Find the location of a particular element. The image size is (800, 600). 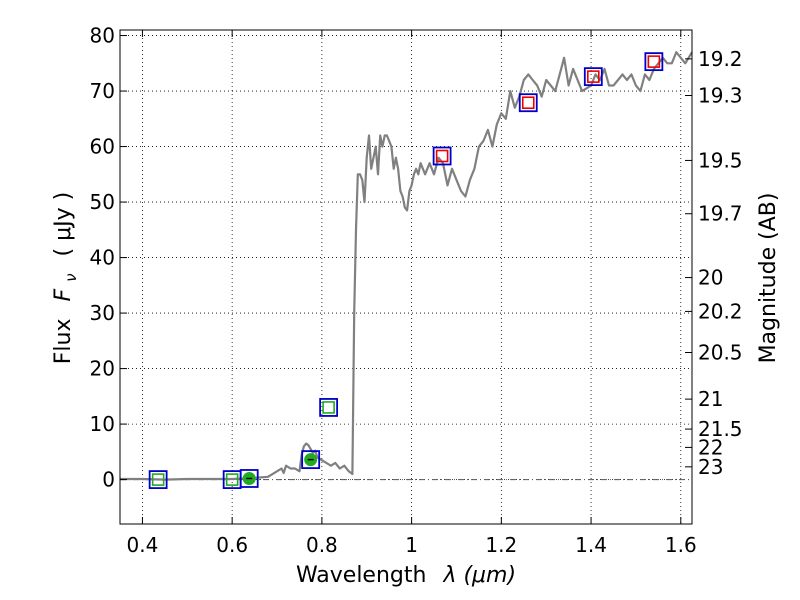

y-axis-label: Flux F ν ( μJy ) is located at coordinates (66, 278).